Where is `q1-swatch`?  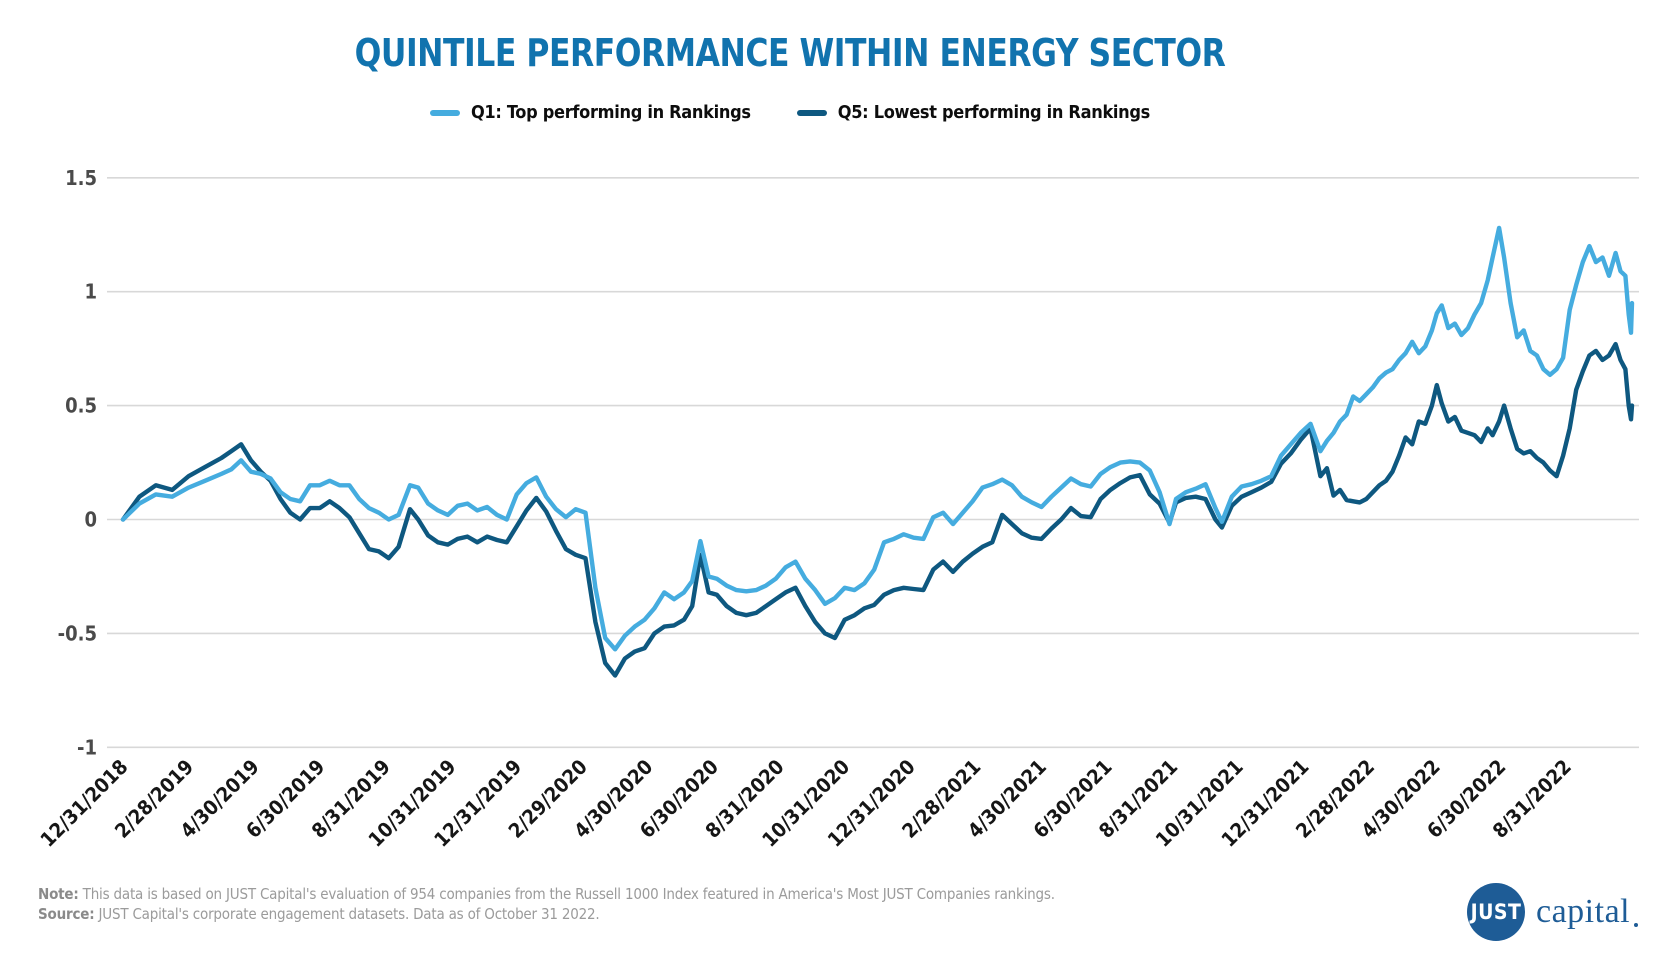
q1-swatch is located at coordinates (444, 112).